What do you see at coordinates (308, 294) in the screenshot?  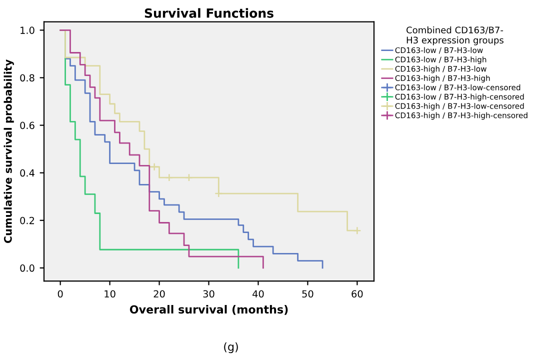 I see `x-tick-label: 50` at bounding box center [308, 294].